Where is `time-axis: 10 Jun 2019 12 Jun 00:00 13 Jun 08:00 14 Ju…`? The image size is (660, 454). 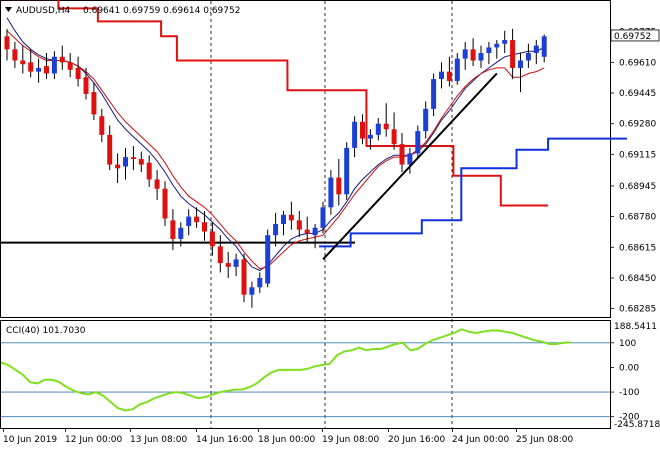 time-axis: 10 Jun 2019 12 Jun 00:00 13 Jun 08:00 14 Ju… is located at coordinates (288, 436).